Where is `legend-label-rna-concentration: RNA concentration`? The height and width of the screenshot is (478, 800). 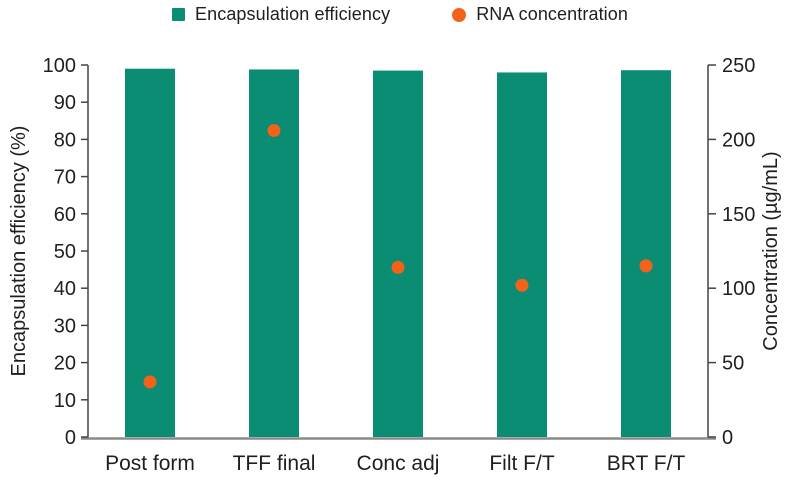 legend-label-rna-concentration: RNA concentration is located at coordinates (552, 14).